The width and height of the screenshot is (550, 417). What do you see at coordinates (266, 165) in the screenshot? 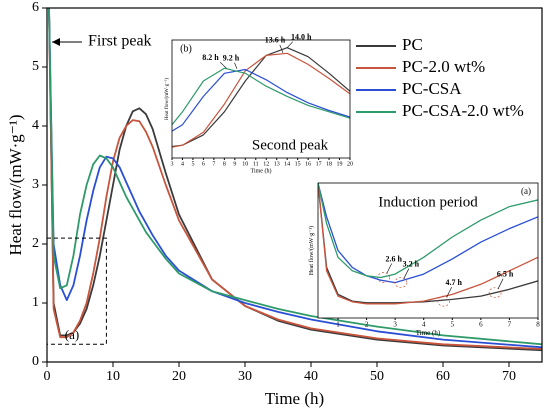
I see `x-tick-label: 12` at bounding box center [266, 165].